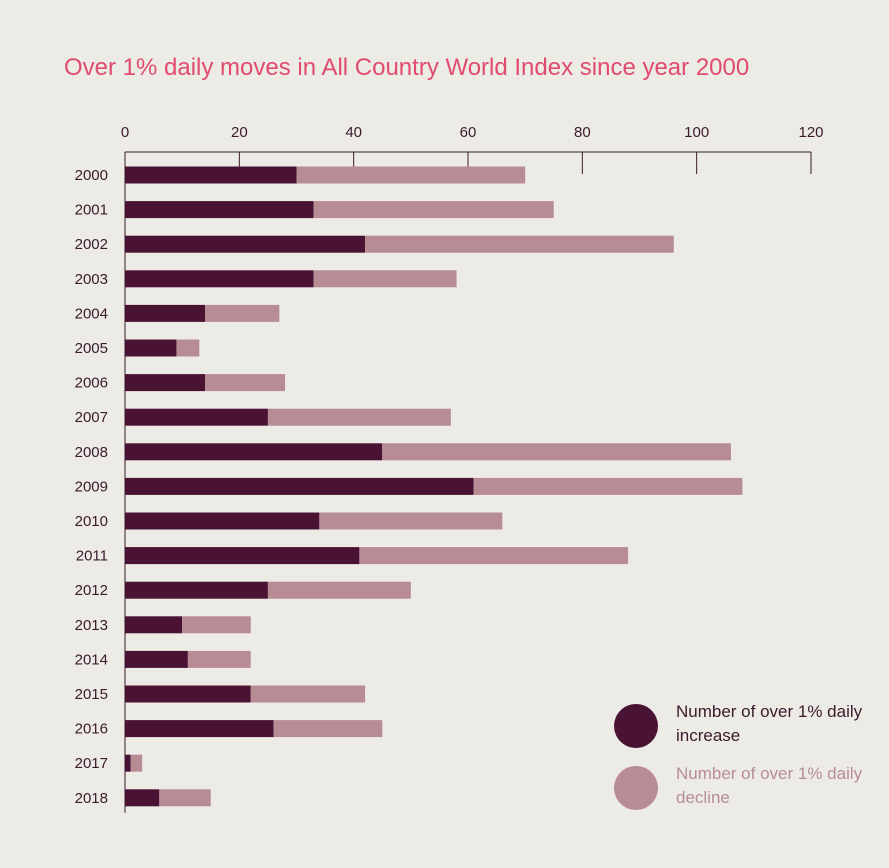 The width and height of the screenshot is (889, 868). What do you see at coordinates (91, 659) in the screenshot?
I see `category-label: 2014` at bounding box center [91, 659].